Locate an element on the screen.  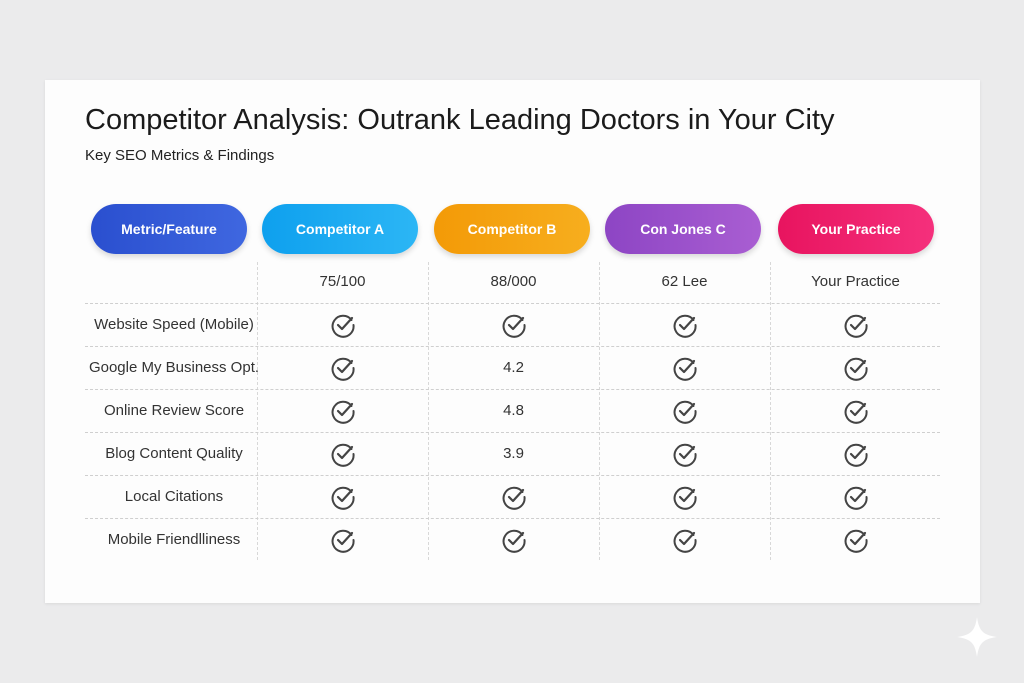
sparkle-icon is located at coordinates (977, 637).